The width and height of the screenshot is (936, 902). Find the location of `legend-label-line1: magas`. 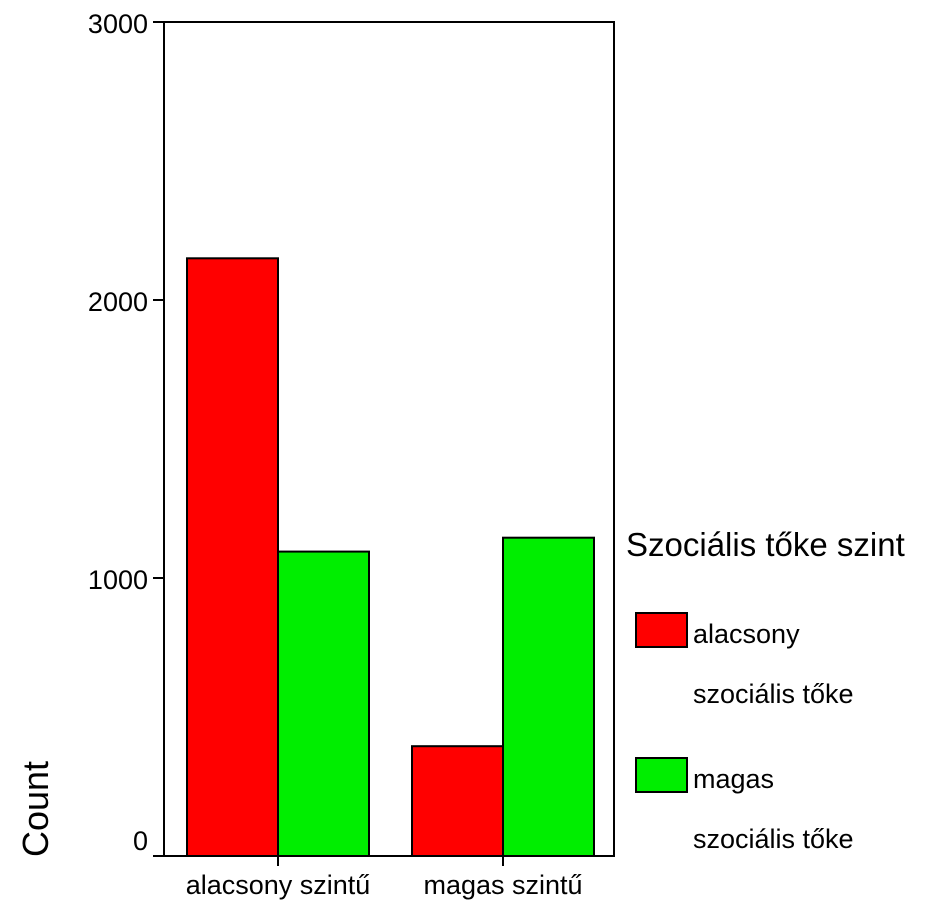

legend-label-line1: magas is located at coordinates (733, 779).